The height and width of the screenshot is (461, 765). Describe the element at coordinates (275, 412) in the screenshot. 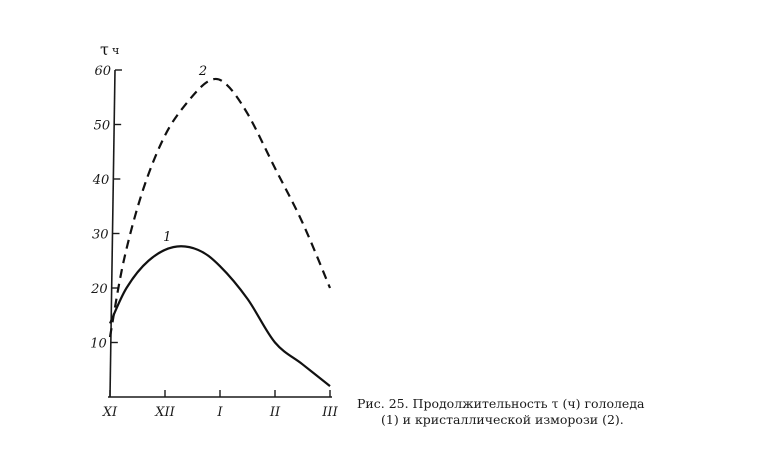

I see `x-tick-label: II` at that location.